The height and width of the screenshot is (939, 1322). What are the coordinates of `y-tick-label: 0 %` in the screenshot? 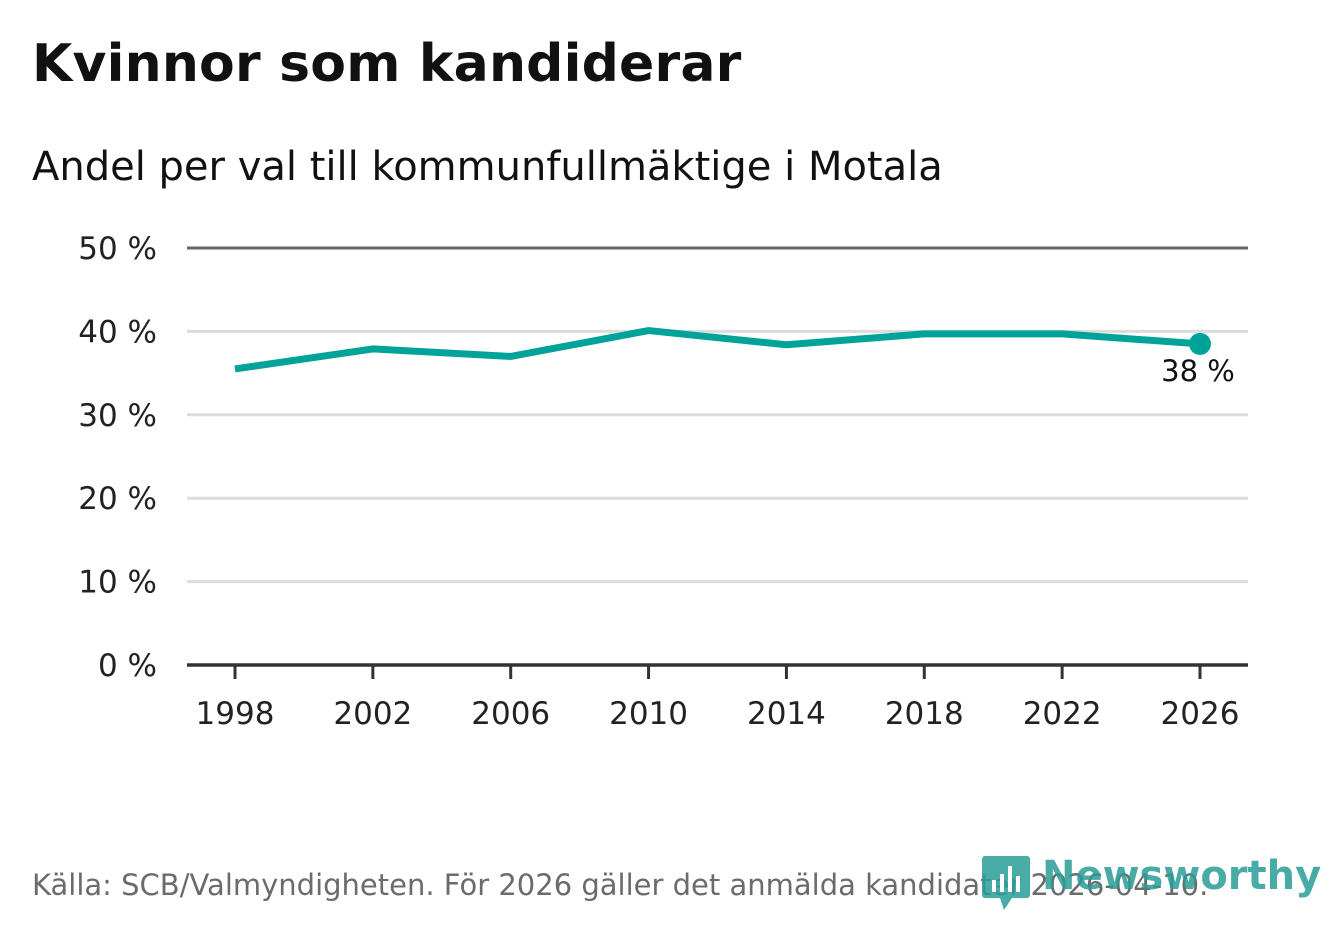 It's located at (127, 666).